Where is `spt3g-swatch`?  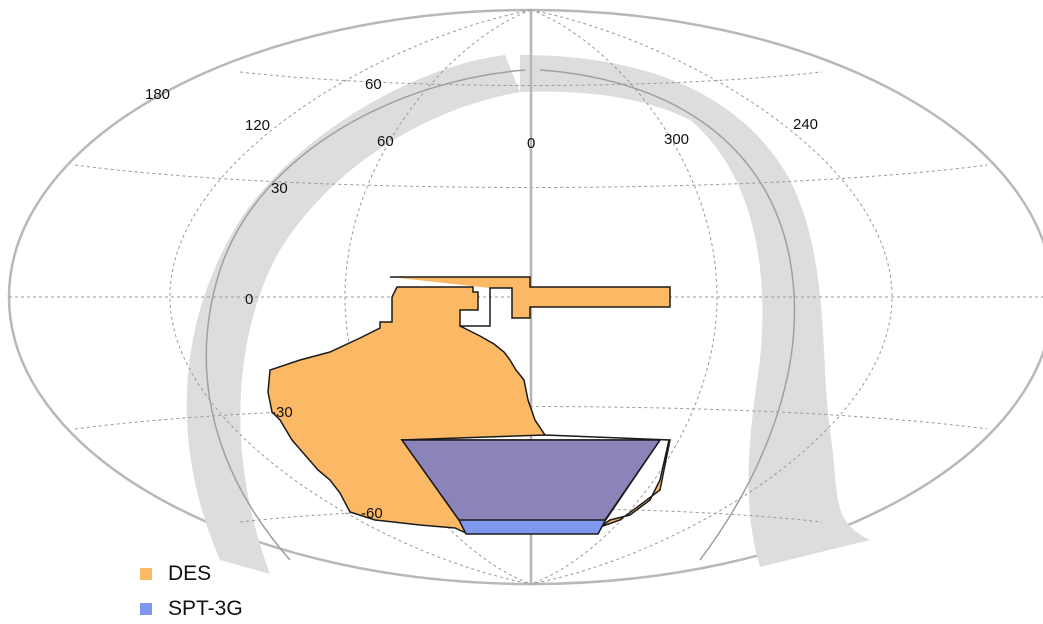 spt3g-swatch is located at coordinates (146, 609).